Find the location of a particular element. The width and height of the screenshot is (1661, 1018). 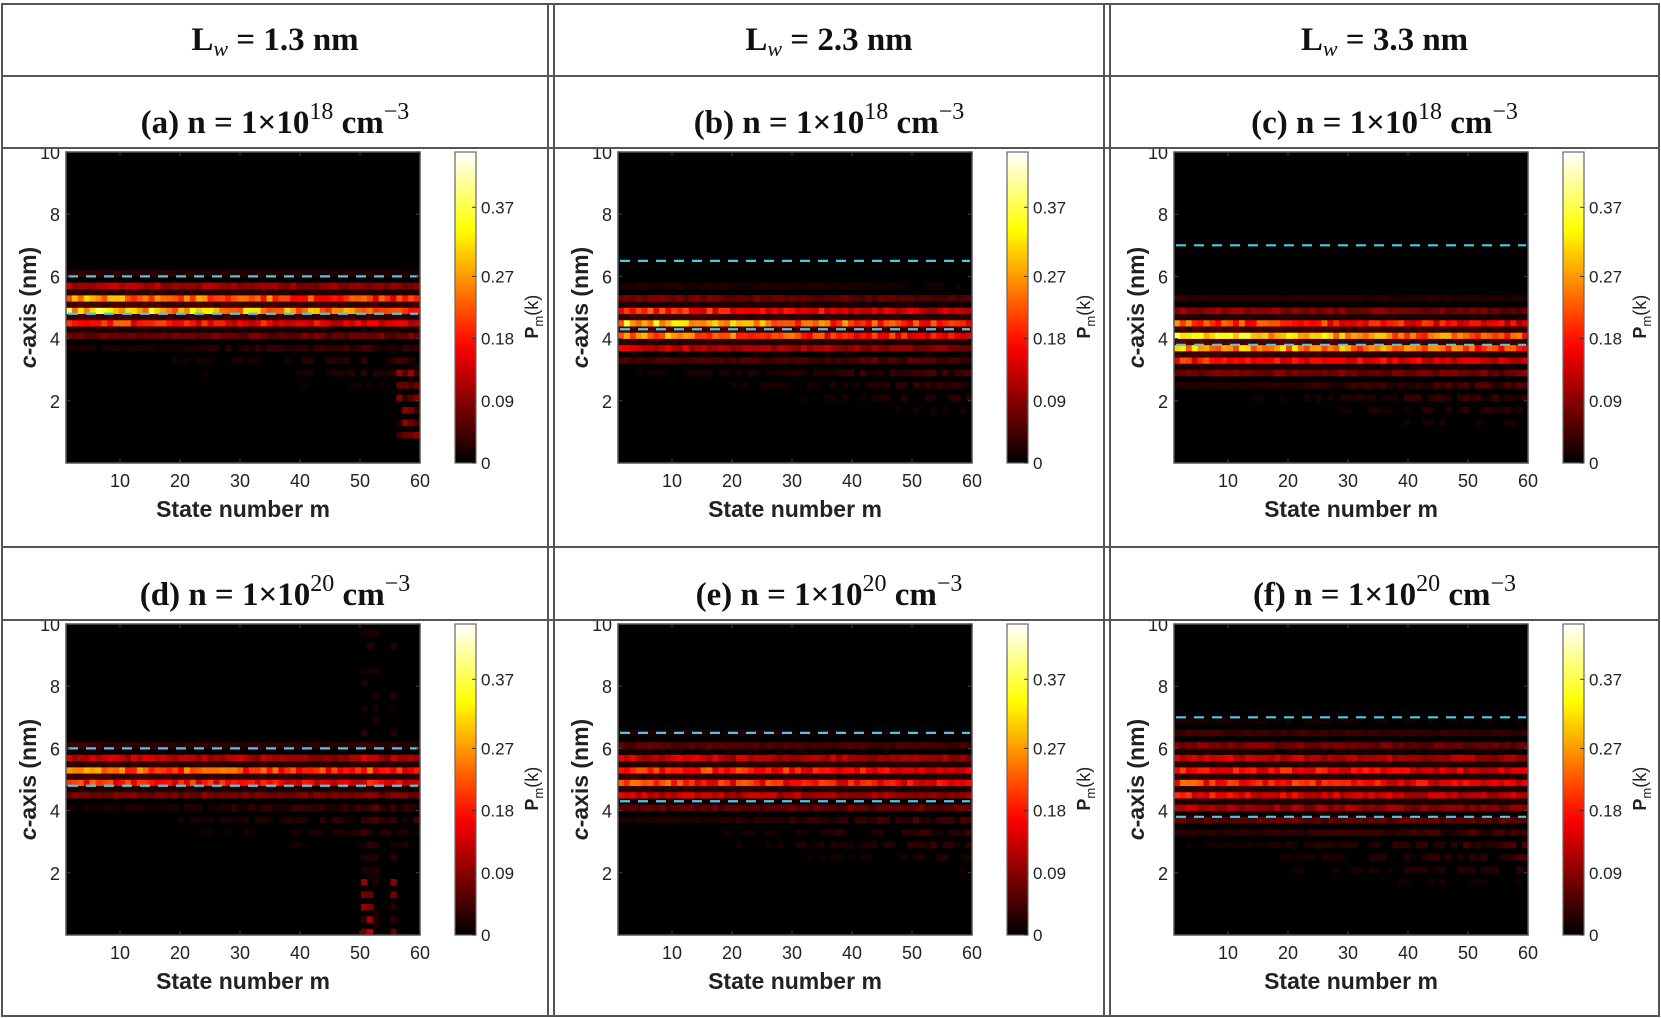

colorbar-label: Pm(k) is located at coordinates (534, 789).